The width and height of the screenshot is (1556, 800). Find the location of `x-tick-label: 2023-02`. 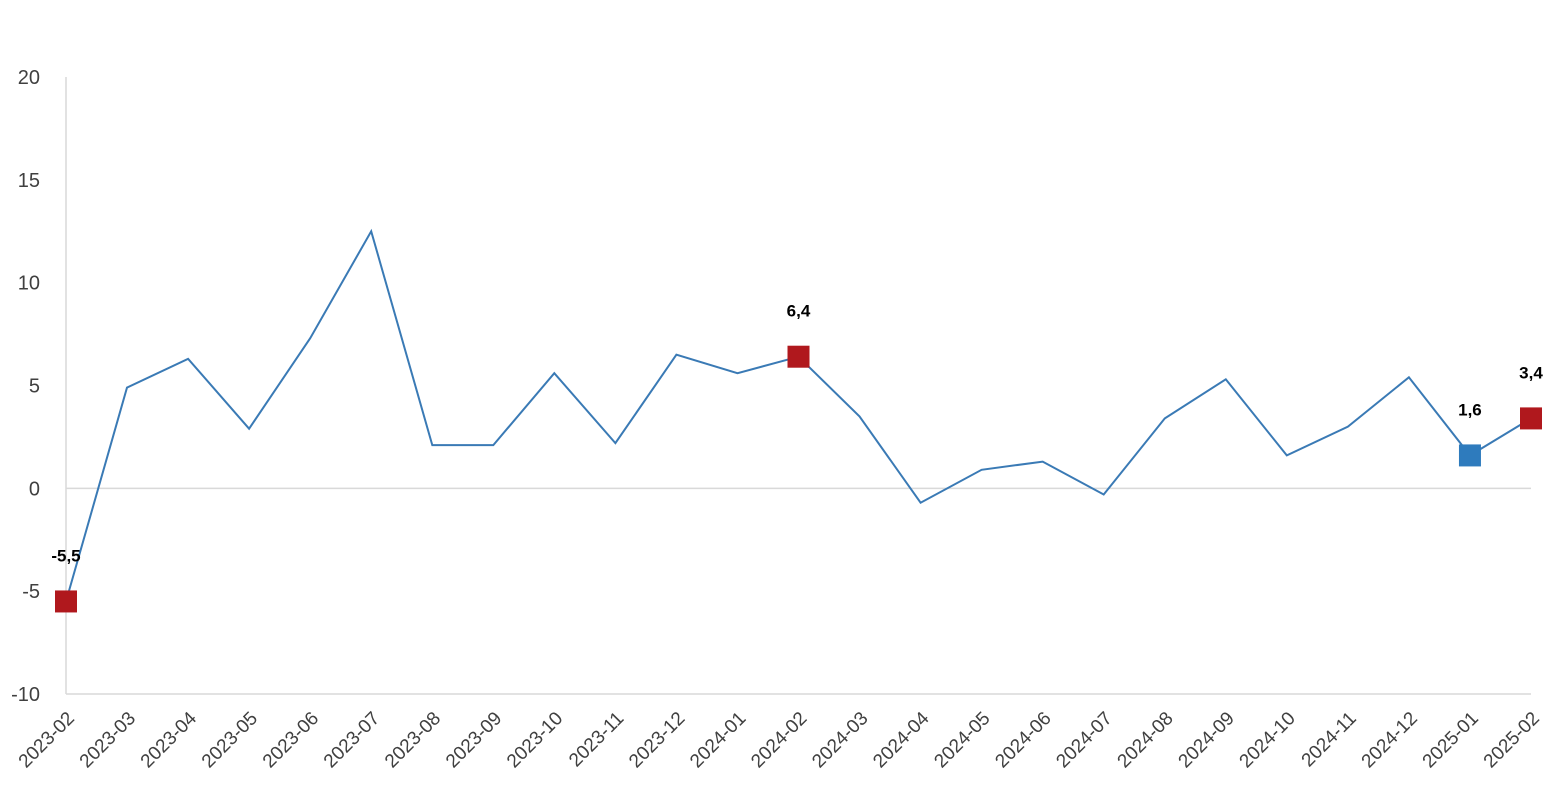

x-tick-label: 2023-02 is located at coordinates (47, 740).